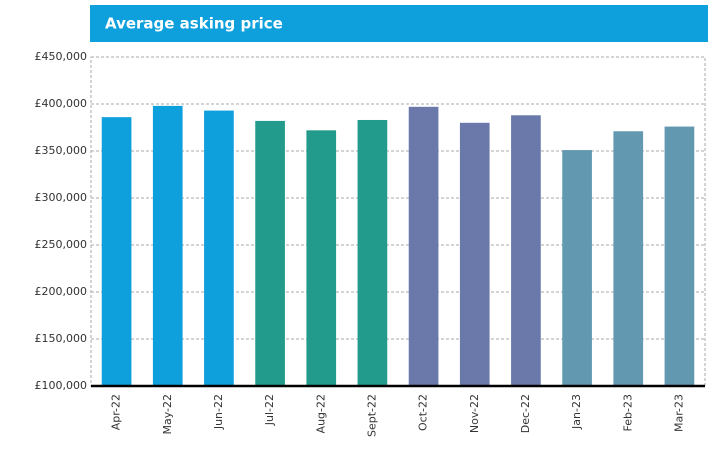 Image resolution: width=708 pixels, height=449 pixels. Describe the element at coordinates (423, 412) in the screenshot. I see `x-tick-label: Oct-22` at that location.